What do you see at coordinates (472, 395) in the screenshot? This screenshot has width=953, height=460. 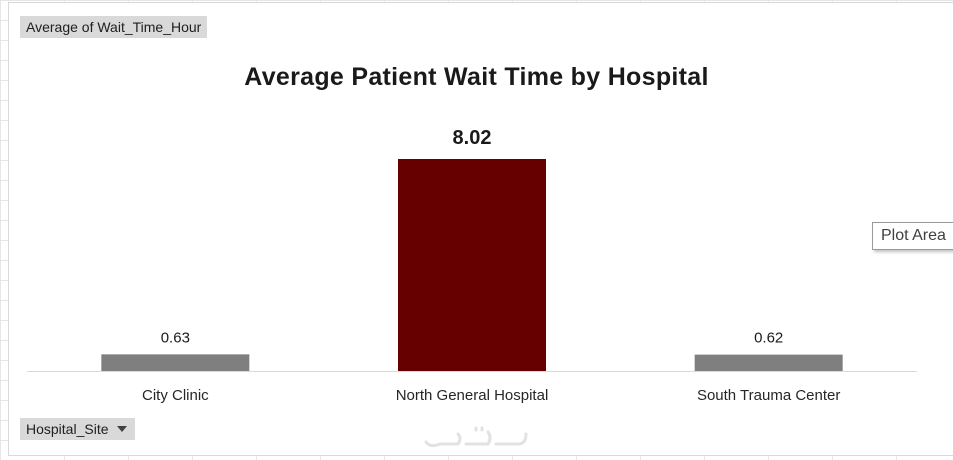 I see `category-label-north-general-hospital: North General Hospital` at bounding box center [472, 395].